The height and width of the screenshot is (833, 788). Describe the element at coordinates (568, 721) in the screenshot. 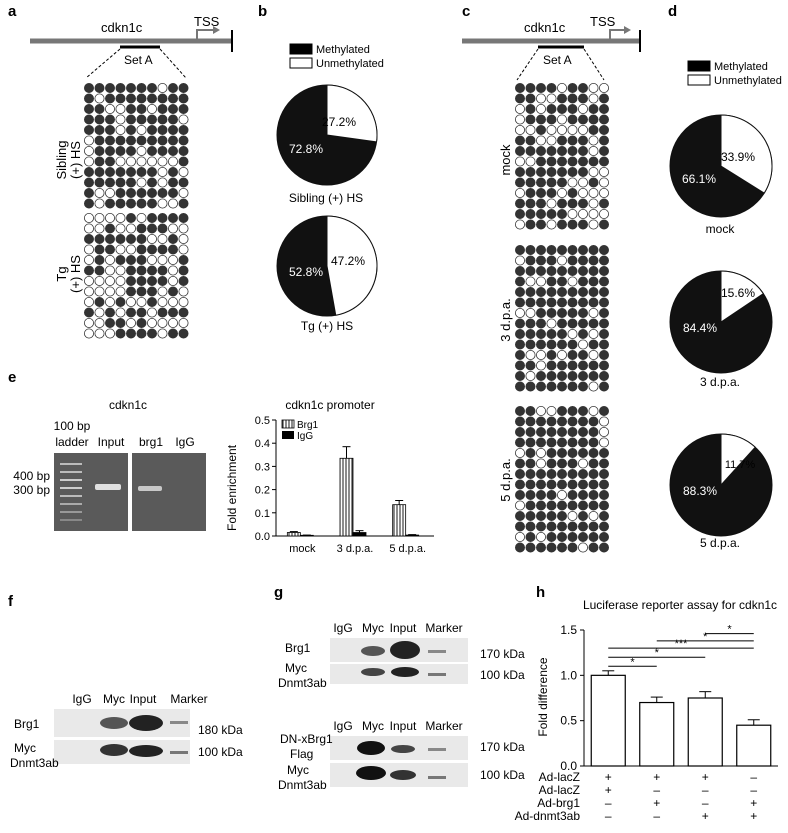

I see `y-tick-label: 0.5` at that location.